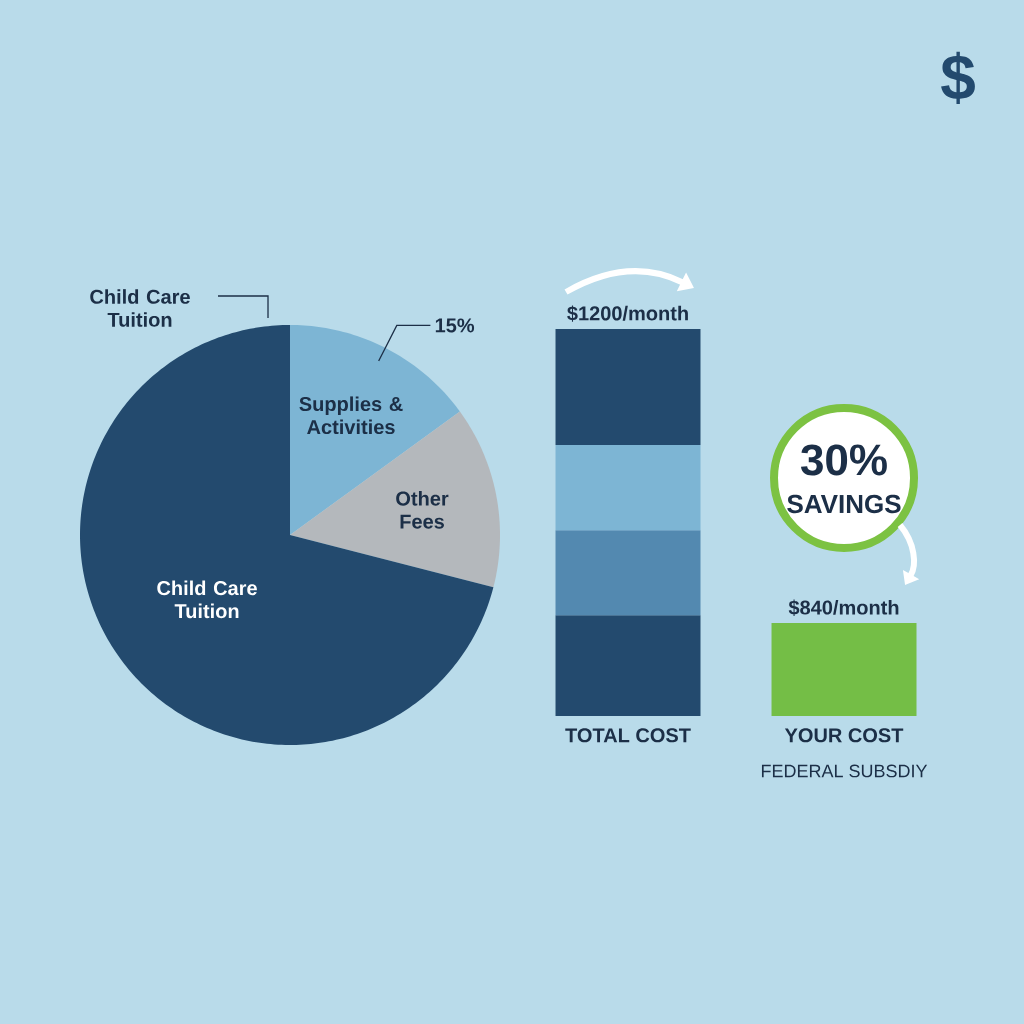 The width and height of the screenshot is (1024, 1024). Describe the element at coordinates (843, 607) in the screenshot. I see `annotation: $840/month` at that location.